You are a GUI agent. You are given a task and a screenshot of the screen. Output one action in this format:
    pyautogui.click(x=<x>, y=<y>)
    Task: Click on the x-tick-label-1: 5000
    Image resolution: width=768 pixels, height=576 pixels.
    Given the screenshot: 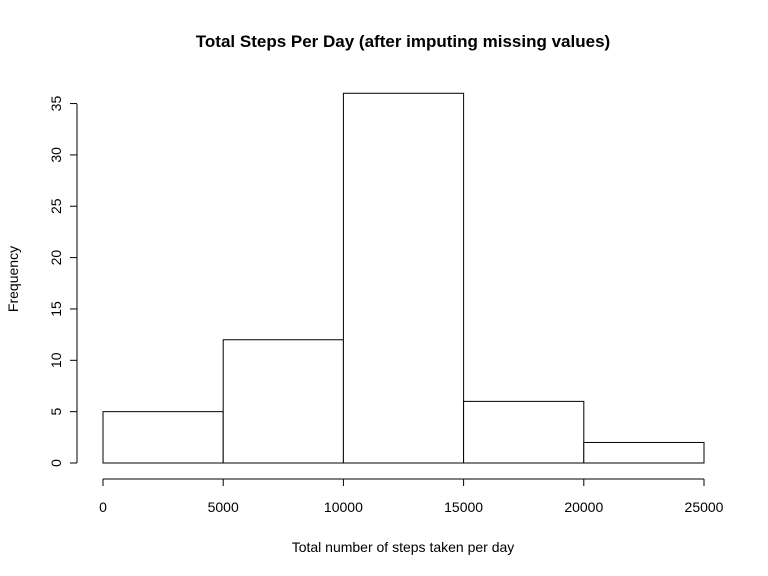 What is the action you would take?
    pyautogui.click(x=223, y=507)
    